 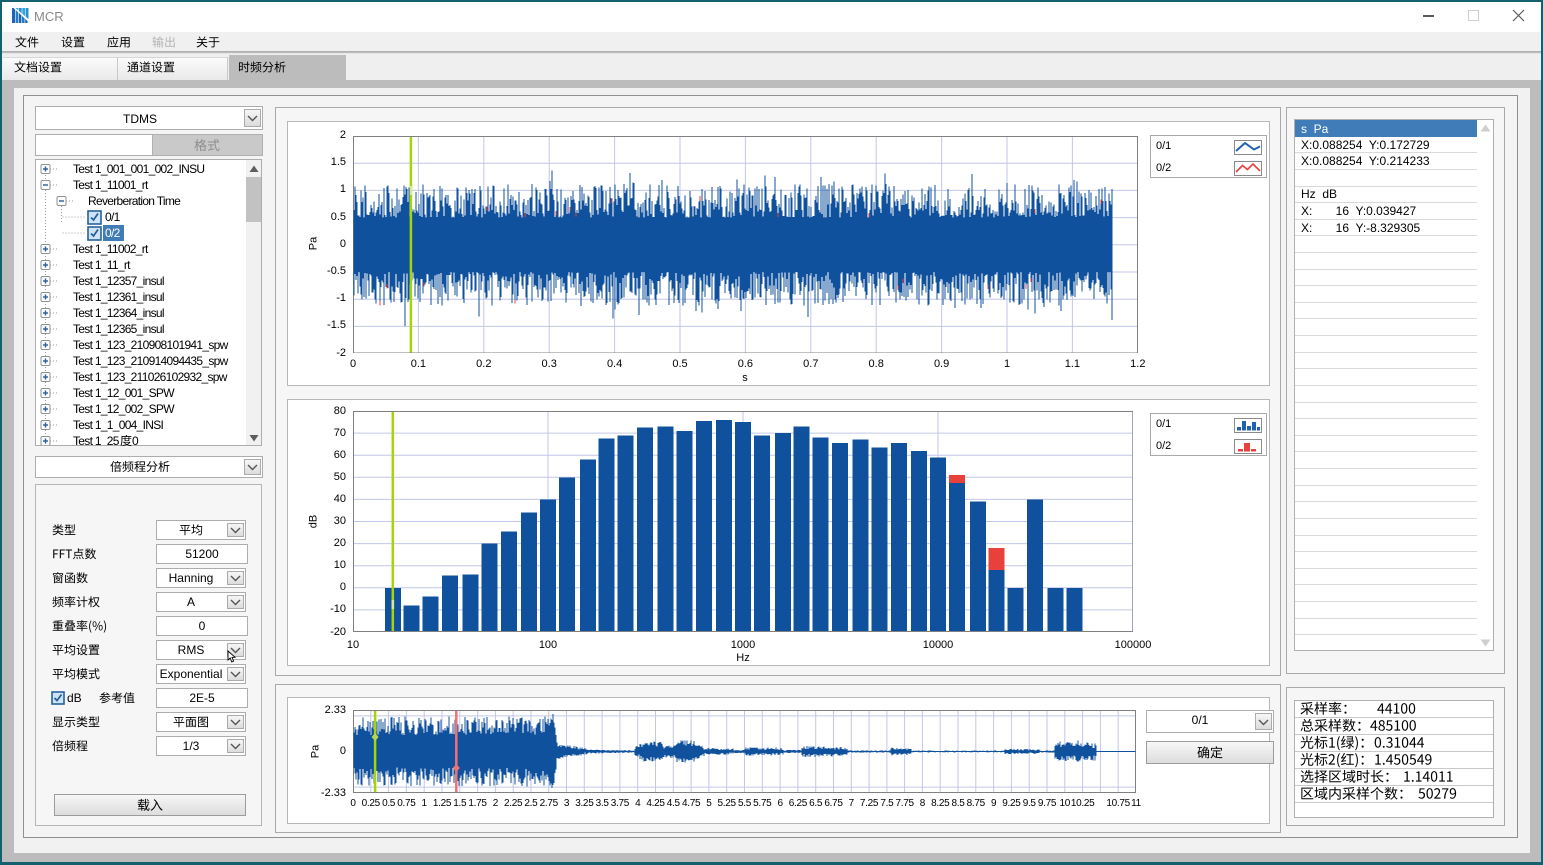 I want to click on svg-text: Reverberation Time, so click(x=134, y=201).